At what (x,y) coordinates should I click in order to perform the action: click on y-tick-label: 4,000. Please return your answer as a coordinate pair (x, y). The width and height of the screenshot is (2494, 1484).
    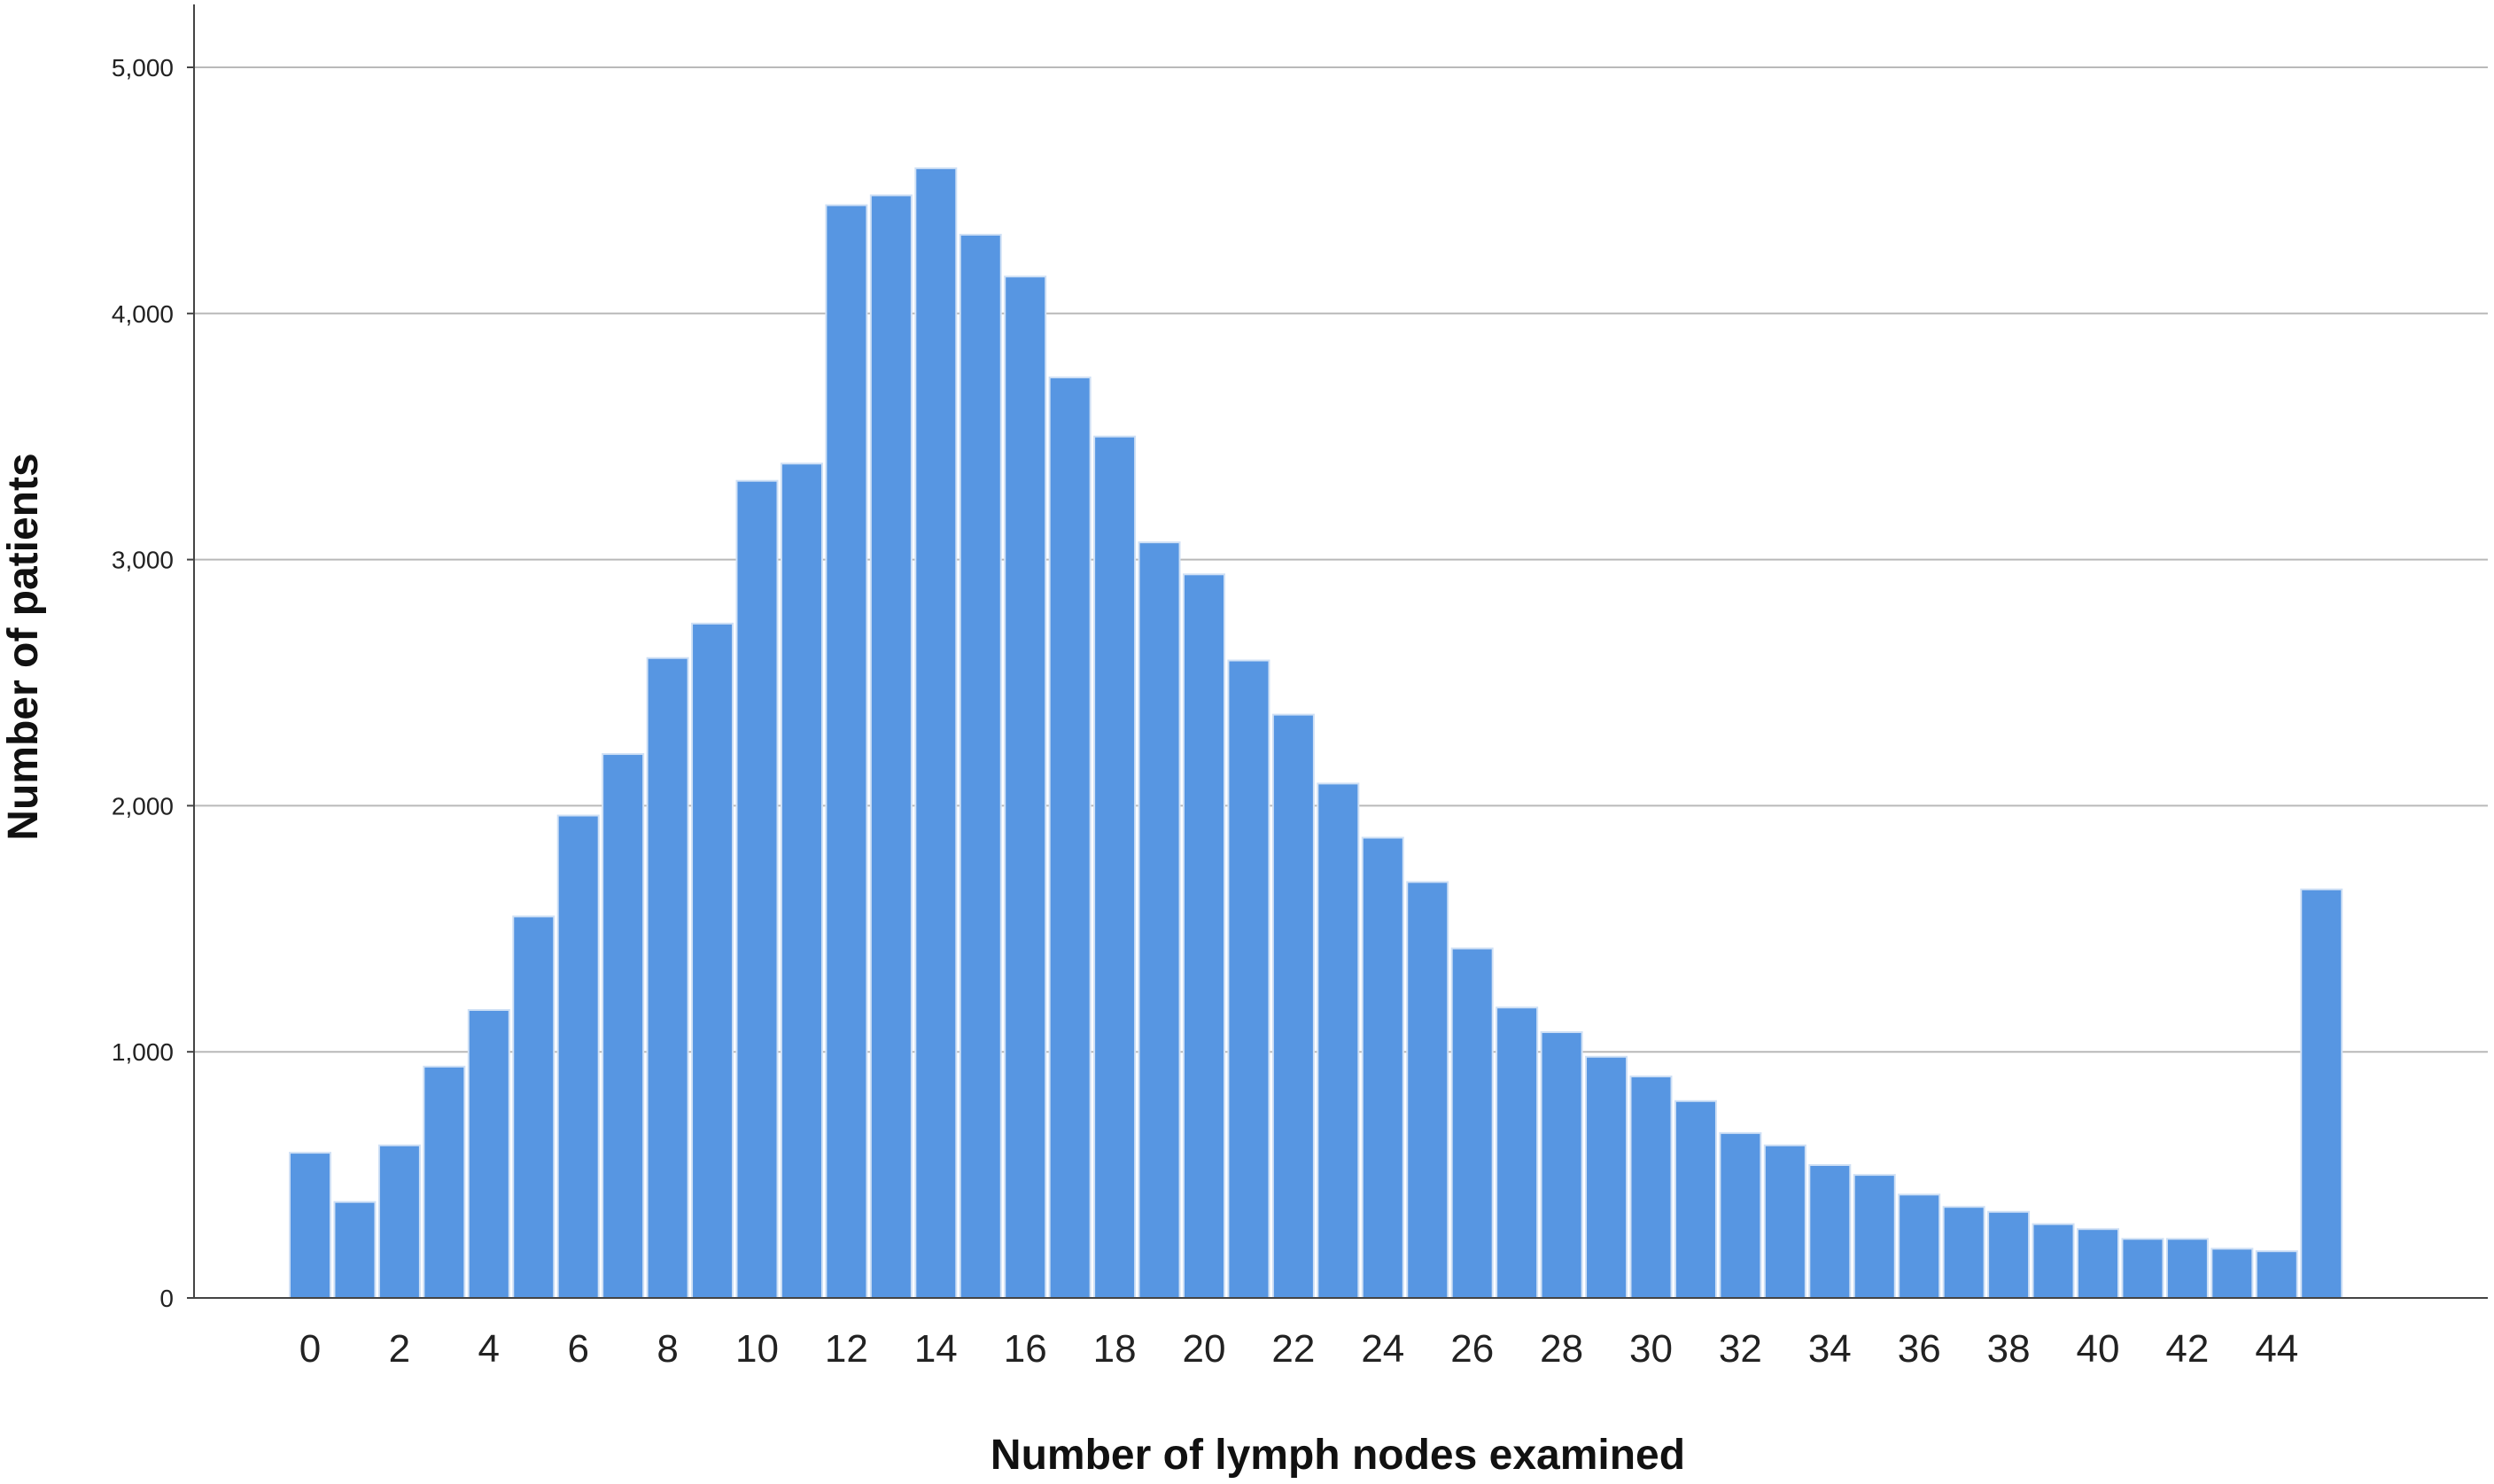
    Looking at the image, I should click on (143, 314).